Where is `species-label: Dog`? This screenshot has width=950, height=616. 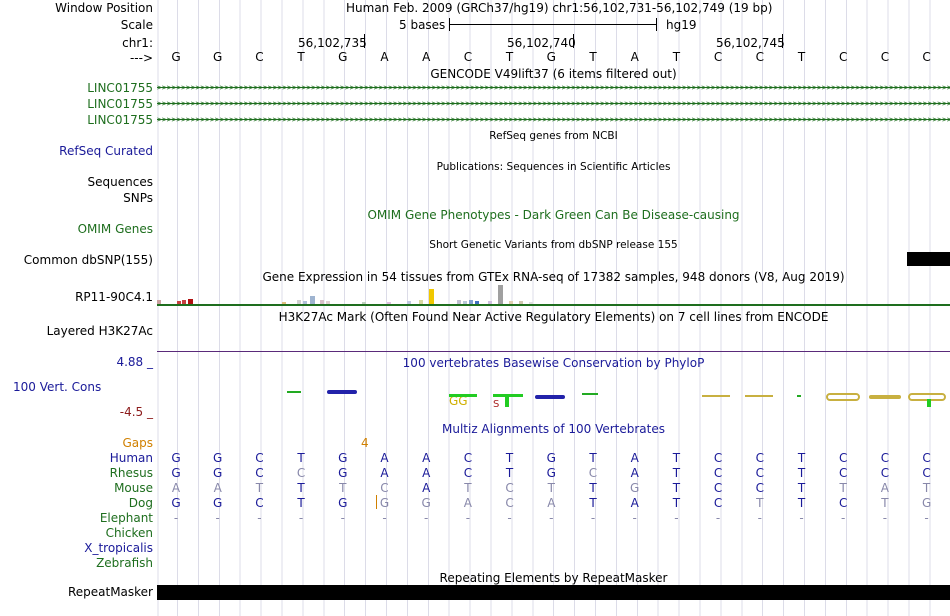 species-label: Dog is located at coordinates (140, 503).